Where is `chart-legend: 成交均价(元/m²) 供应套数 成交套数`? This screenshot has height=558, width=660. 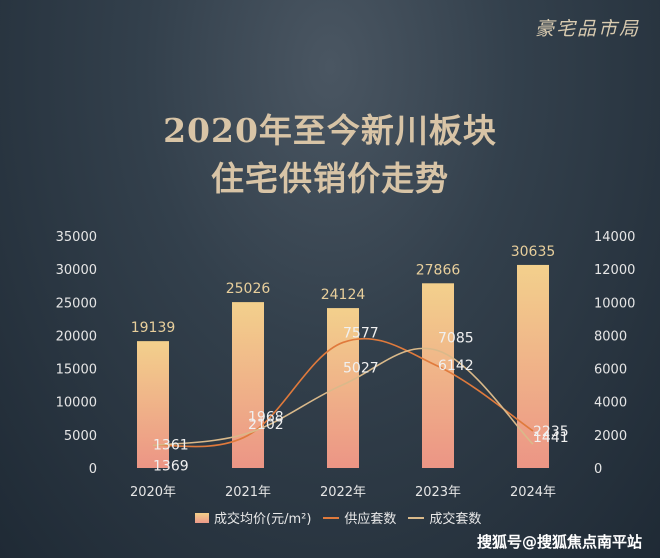
chart-legend: 成交均价(元/m²) 供应套数 成交套数 is located at coordinates (340, 517).